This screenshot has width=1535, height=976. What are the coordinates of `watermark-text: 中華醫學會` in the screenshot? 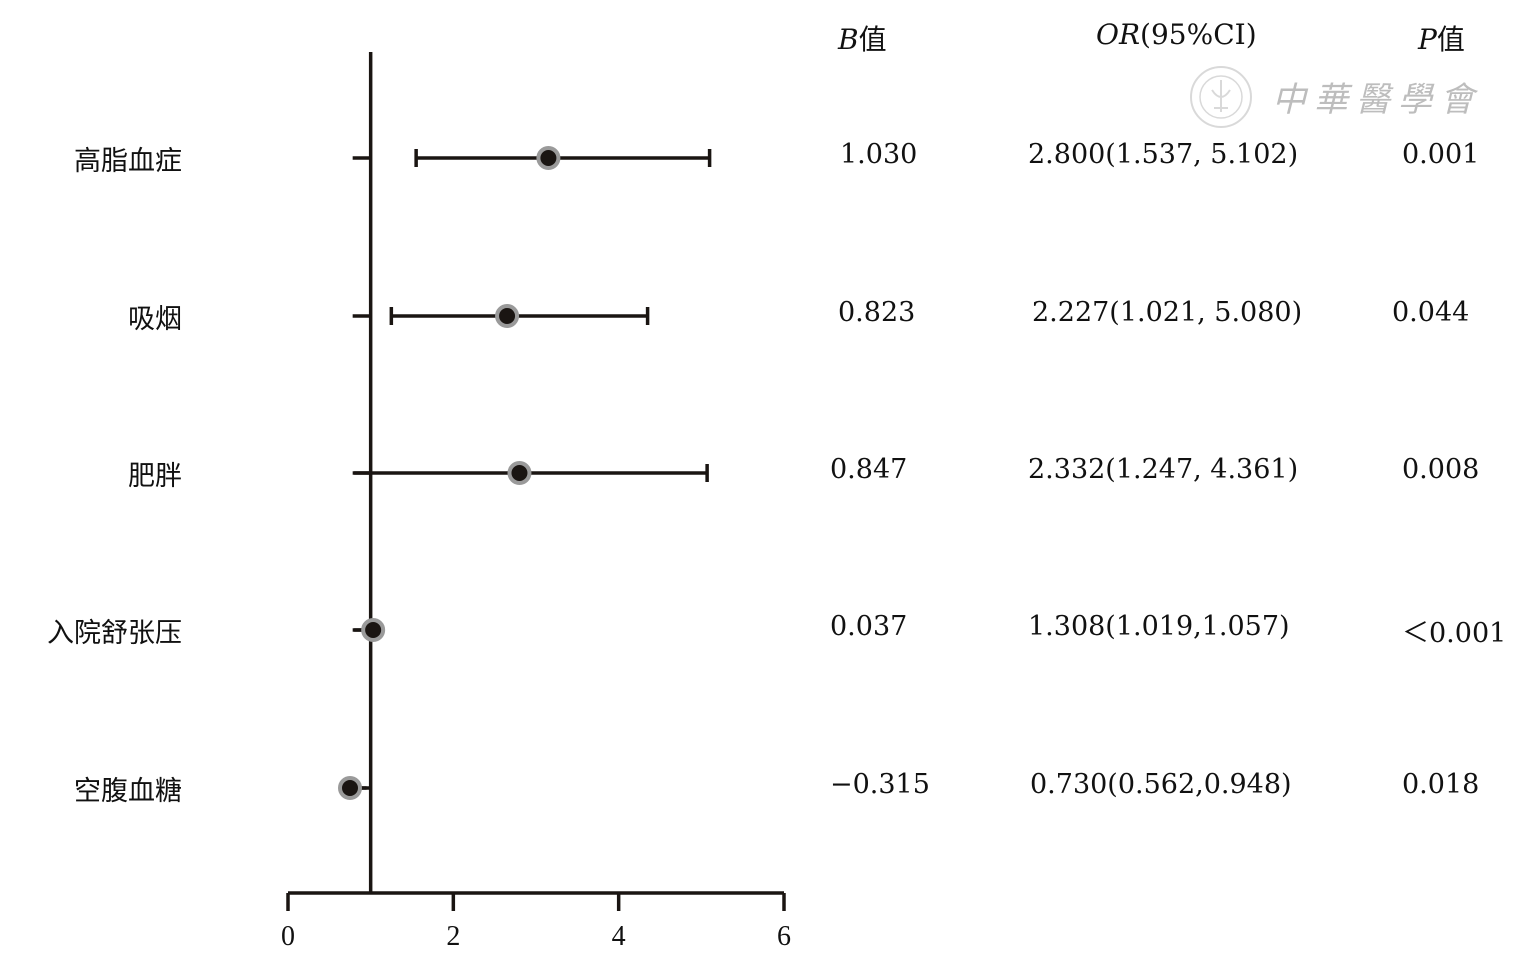 It's located at (1377, 100).